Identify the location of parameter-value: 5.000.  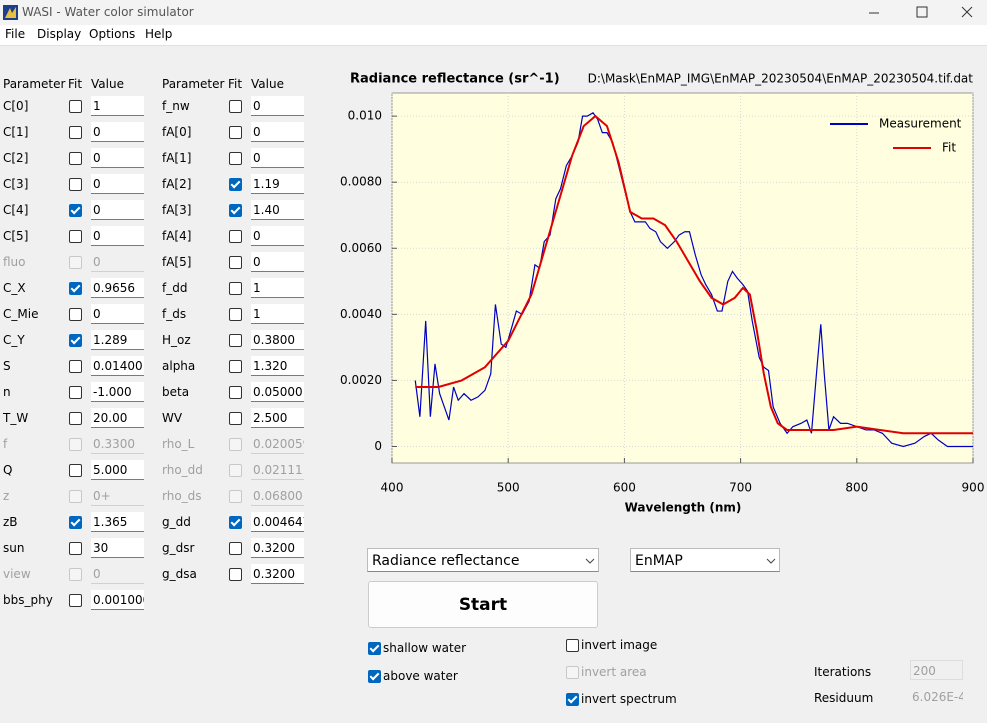
(117, 470).